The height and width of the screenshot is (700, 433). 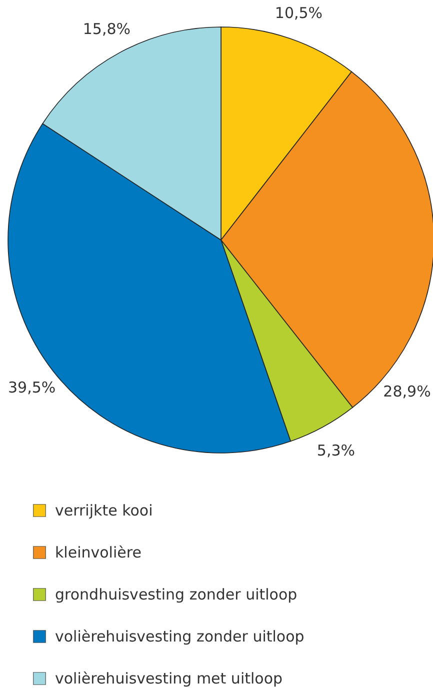 What do you see at coordinates (176, 595) in the screenshot?
I see `legend-label: grondhuisvesting zonder uitloop` at bounding box center [176, 595].